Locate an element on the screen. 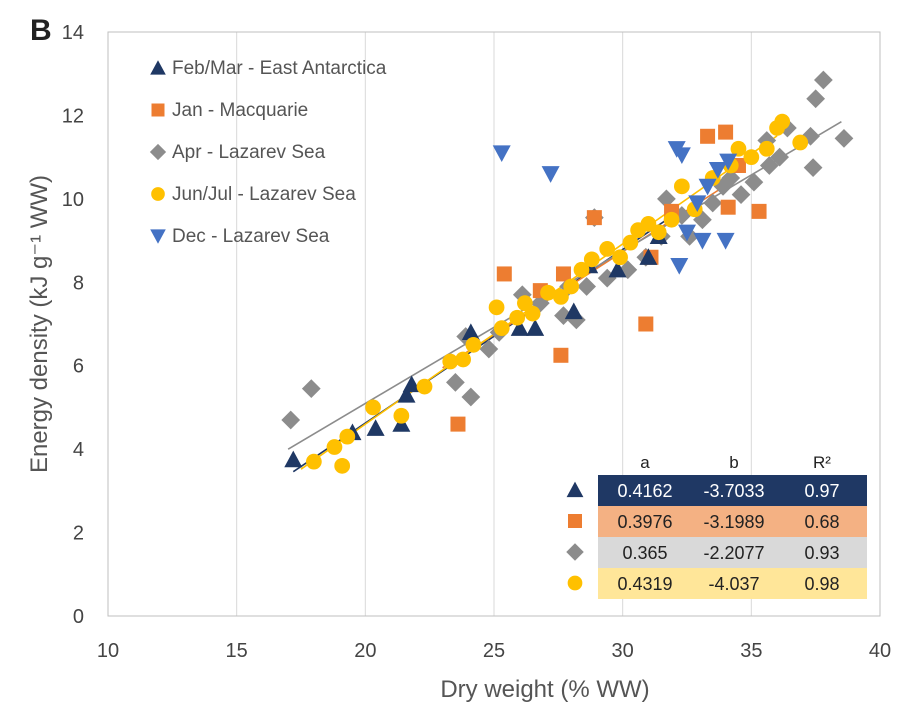  table-cell: 0.4162 is located at coordinates (644, 491).